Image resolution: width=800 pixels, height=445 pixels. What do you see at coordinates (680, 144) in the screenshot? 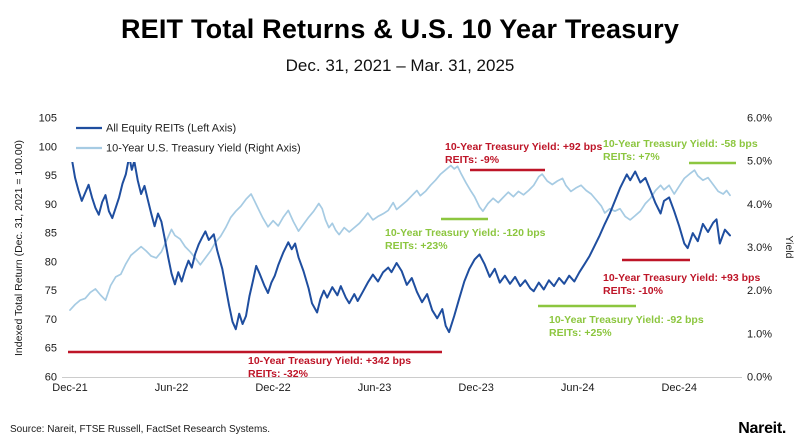
I see `annotation-text-line1: 10-Year Treasury Yield: -58 bps` at bounding box center [680, 144].